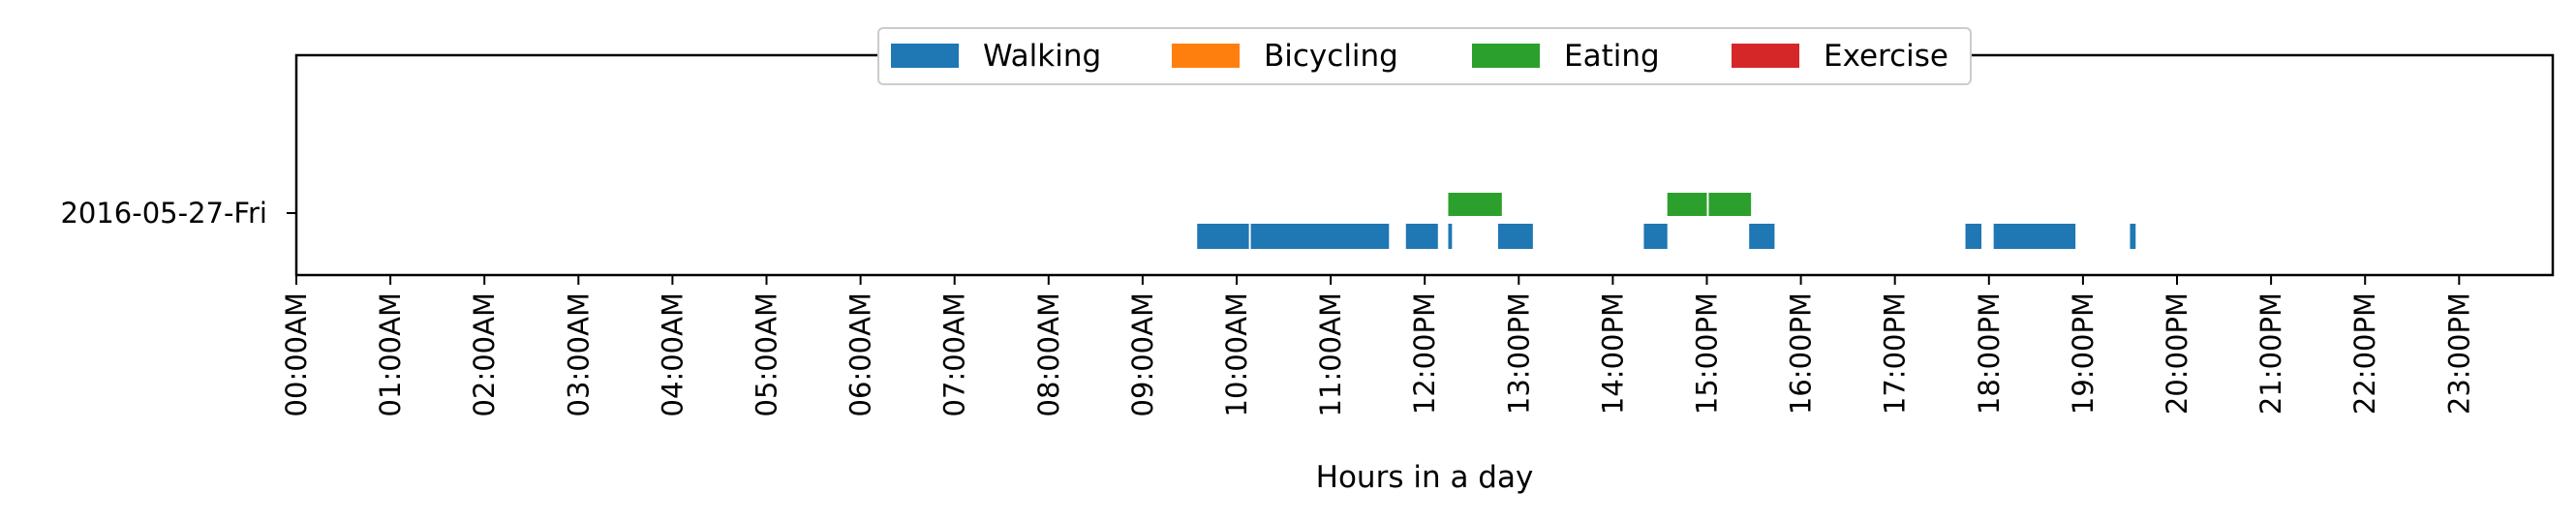 The height and width of the screenshot is (523, 2576). What do you see at coordinates (2458, 353) in the screenshot?
I see `x-tick-label: 23:00PM` at bounding box center [2458, 353].